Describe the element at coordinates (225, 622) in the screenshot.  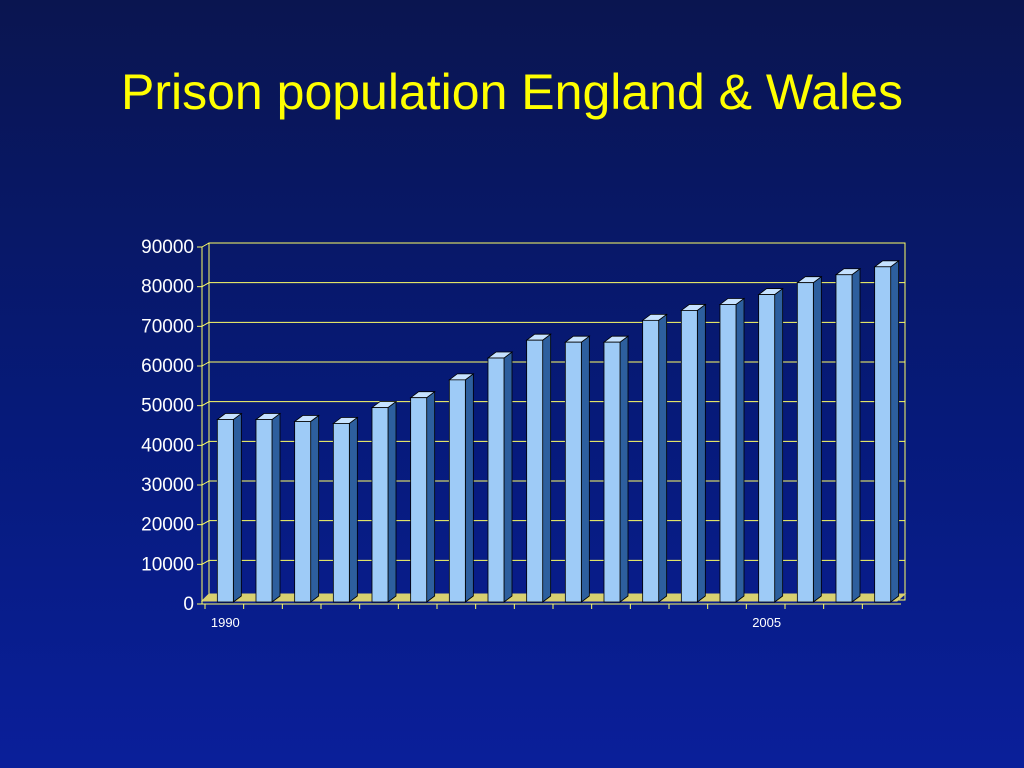
I see `x-tick-label: 1990` at that location.